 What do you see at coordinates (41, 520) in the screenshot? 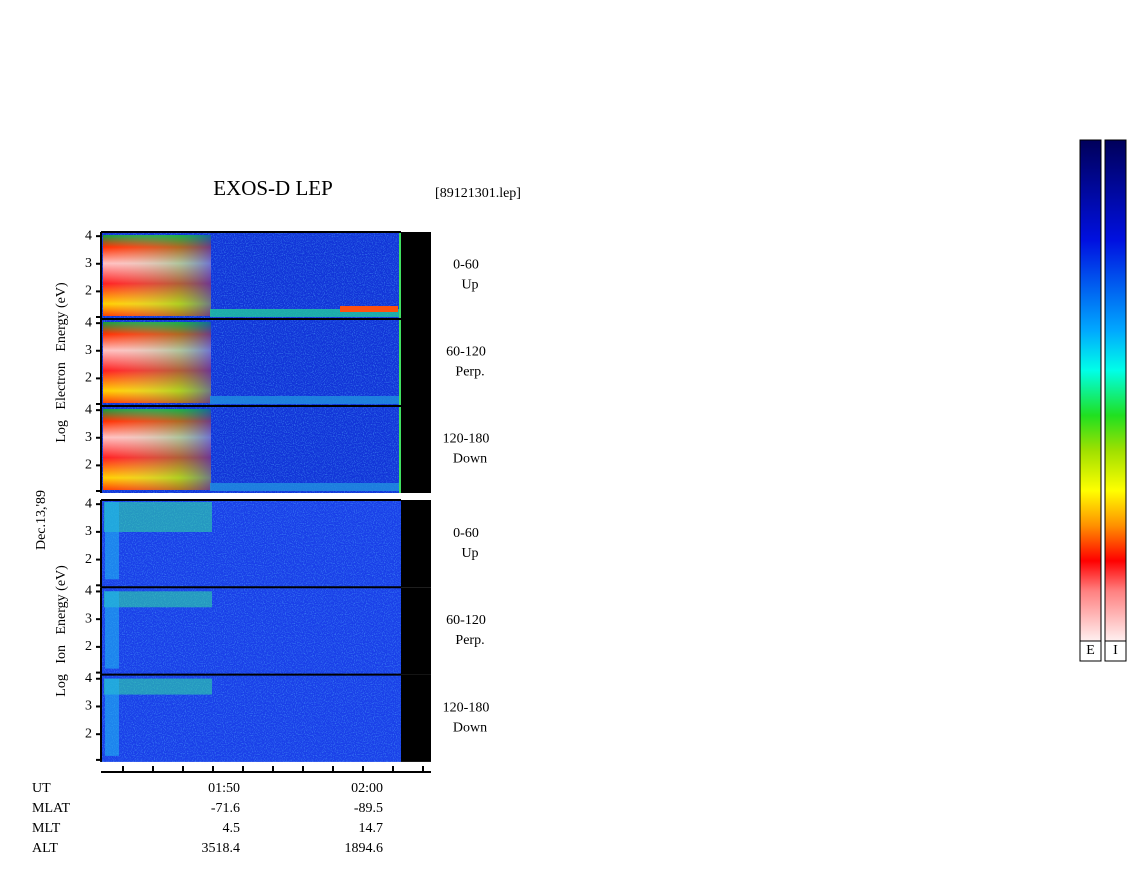
I see `date: Dec.13,'89` at bounding box center [41, 520].